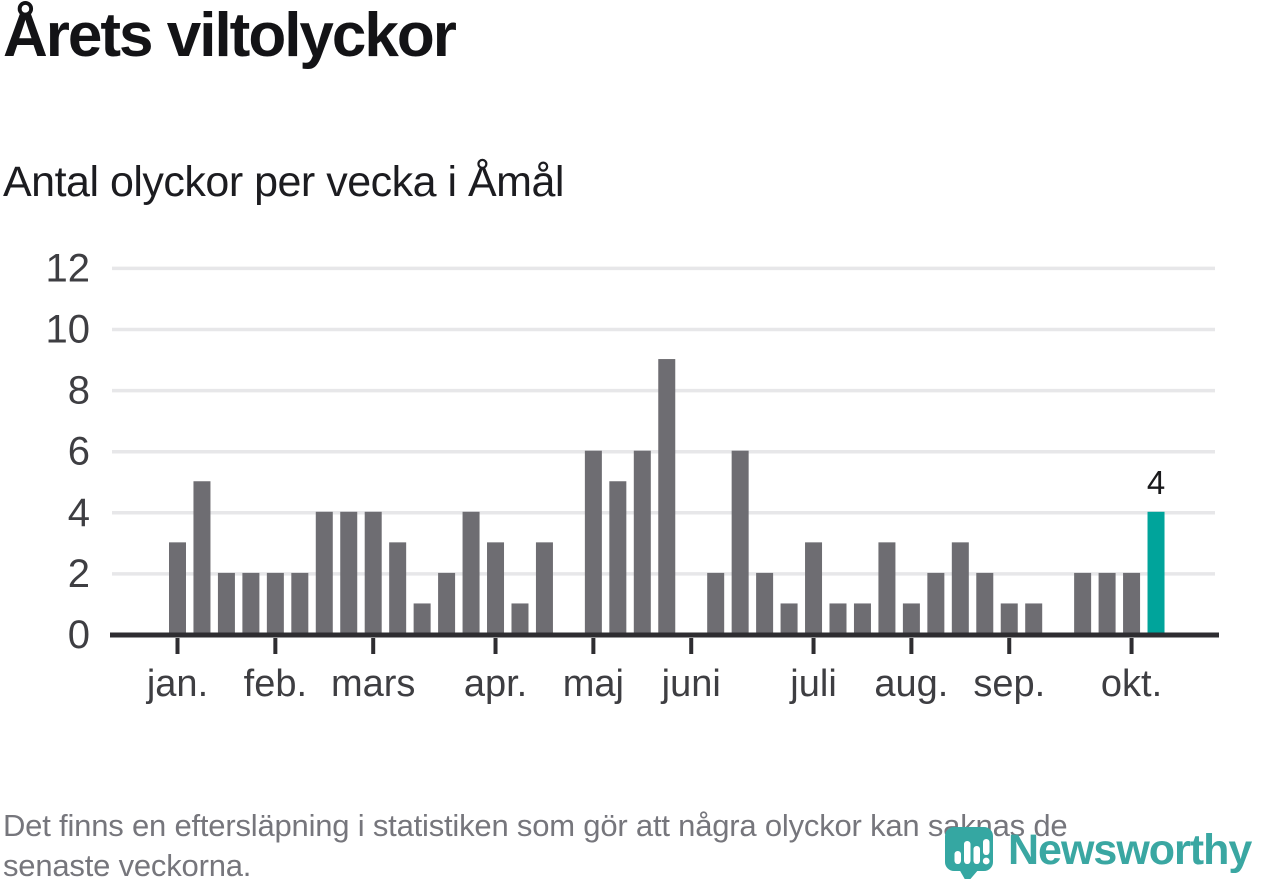 This screenshot has width=1262, height=879. What do you see at coordinates (79, 513) in the screenshot?
I see `y-axis-label: 4` at bounding box center [79, 513].